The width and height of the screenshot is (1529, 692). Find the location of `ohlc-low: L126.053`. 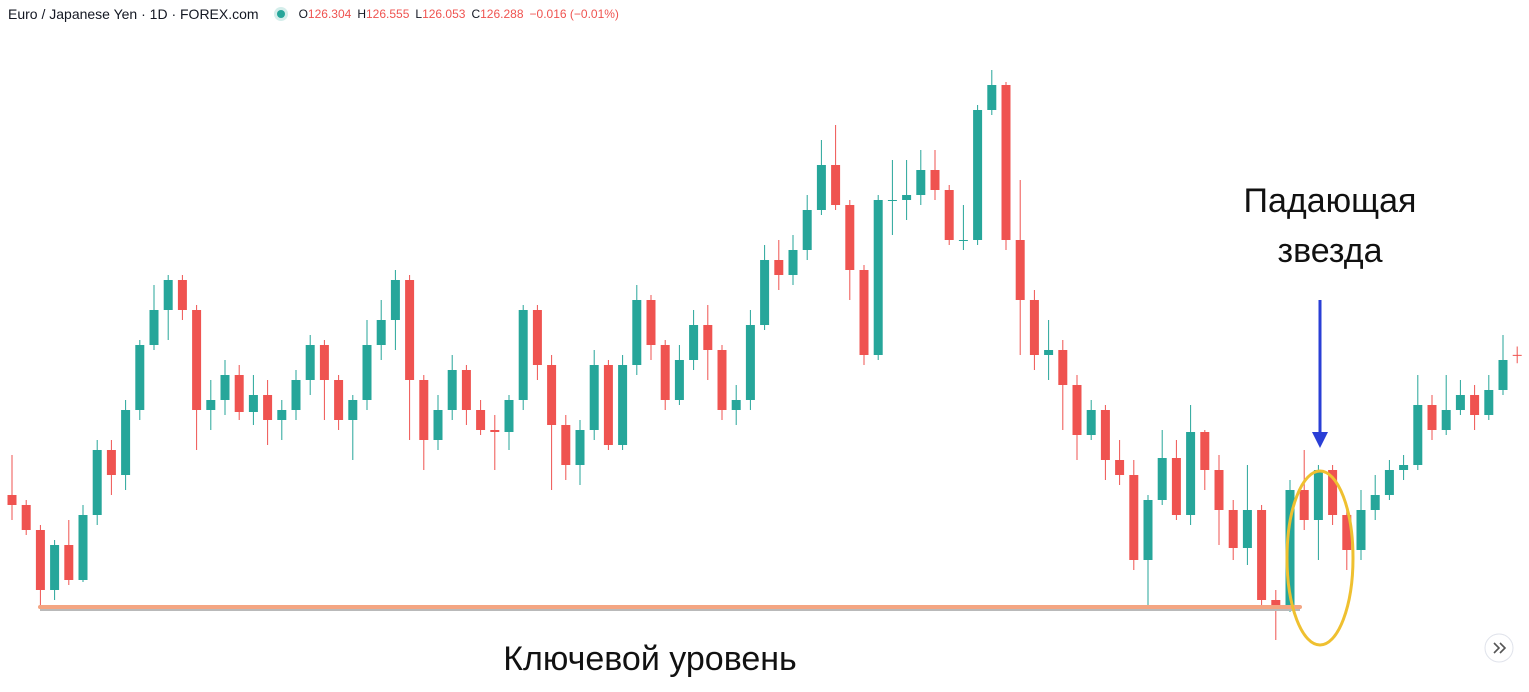

ohlc-low: L126.053 is located at coordinates (440, 14).